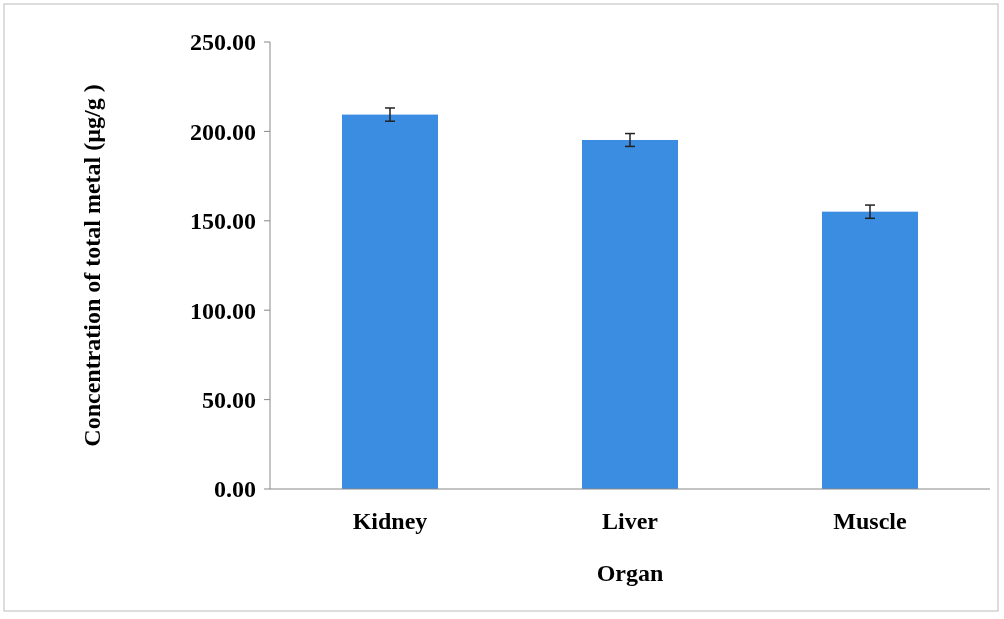  What do you see at coordinates (235, 489) in the screenshot?
I see `y-tick-label: 0.00` at bounding box center [235, 489].